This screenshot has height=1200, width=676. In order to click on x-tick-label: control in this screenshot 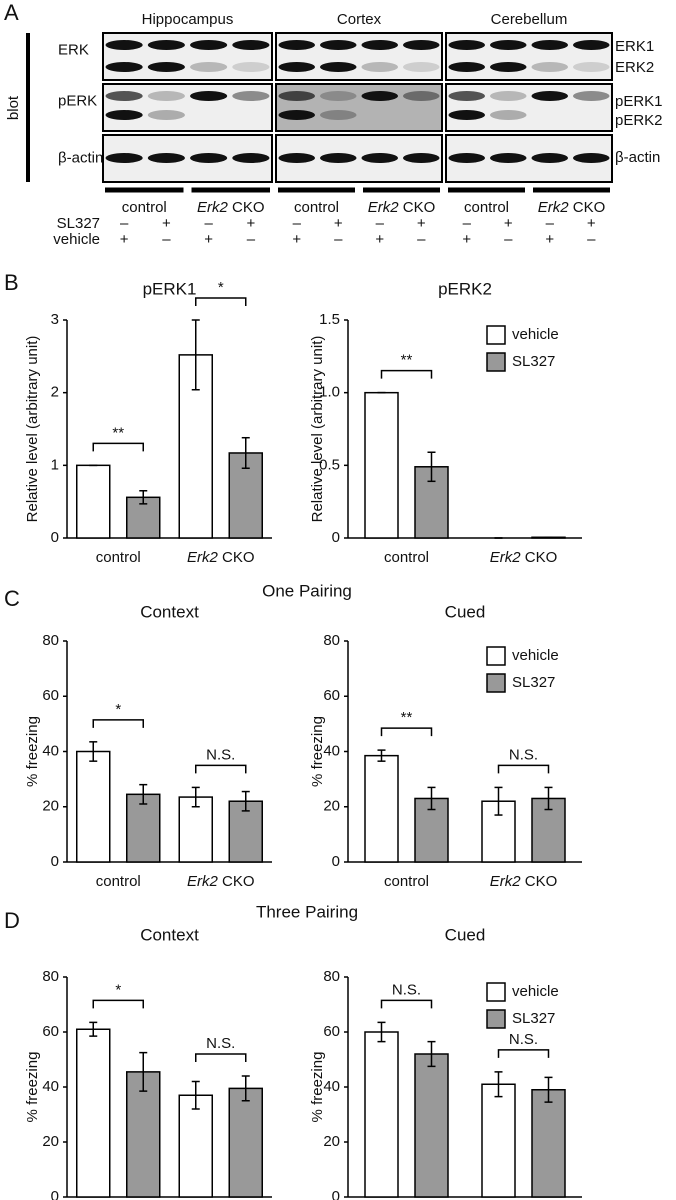, I will do `click(406, 881)`.